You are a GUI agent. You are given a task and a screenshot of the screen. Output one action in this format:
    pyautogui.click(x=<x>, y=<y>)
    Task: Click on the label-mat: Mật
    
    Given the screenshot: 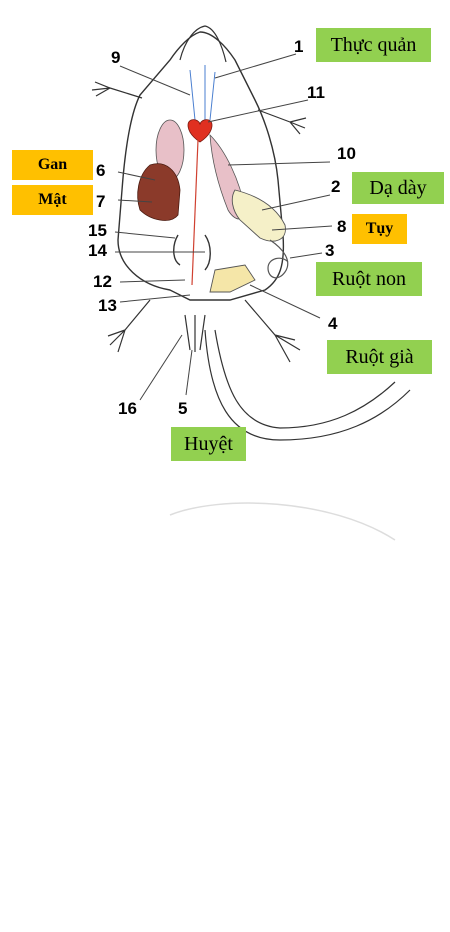 What is the action you would take?
    pyautogui.click(x=52, y=200)
    